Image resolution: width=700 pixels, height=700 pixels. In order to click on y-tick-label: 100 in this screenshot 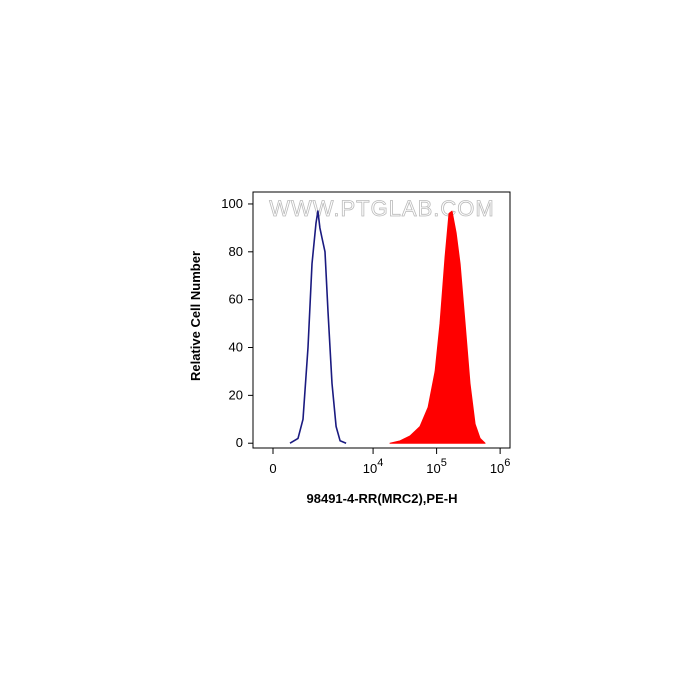, I will do `click(232, 203)`.